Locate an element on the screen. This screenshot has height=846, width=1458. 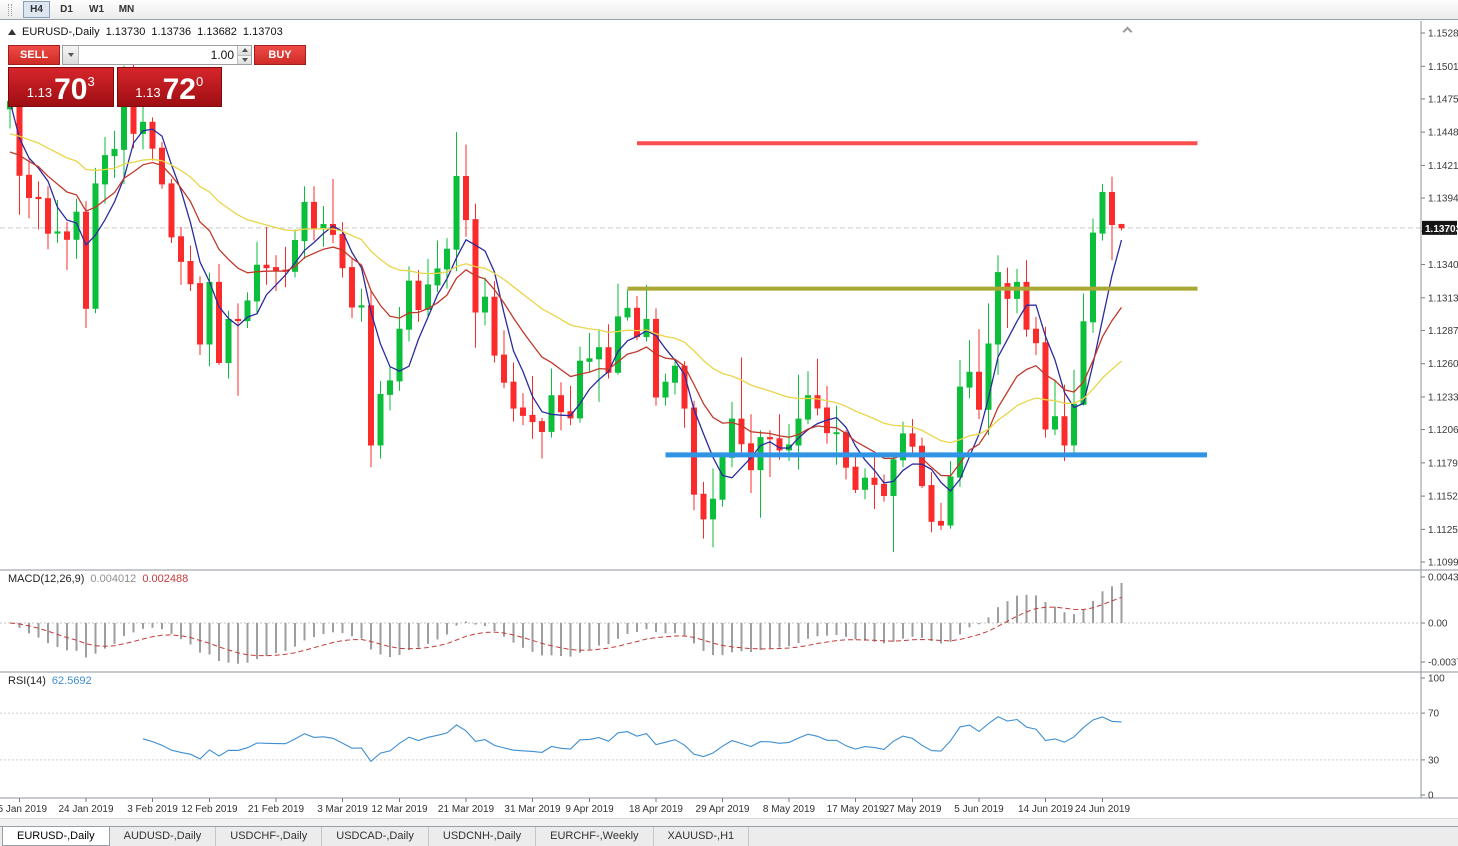
rsi-line is located at coordinates (632, 739).